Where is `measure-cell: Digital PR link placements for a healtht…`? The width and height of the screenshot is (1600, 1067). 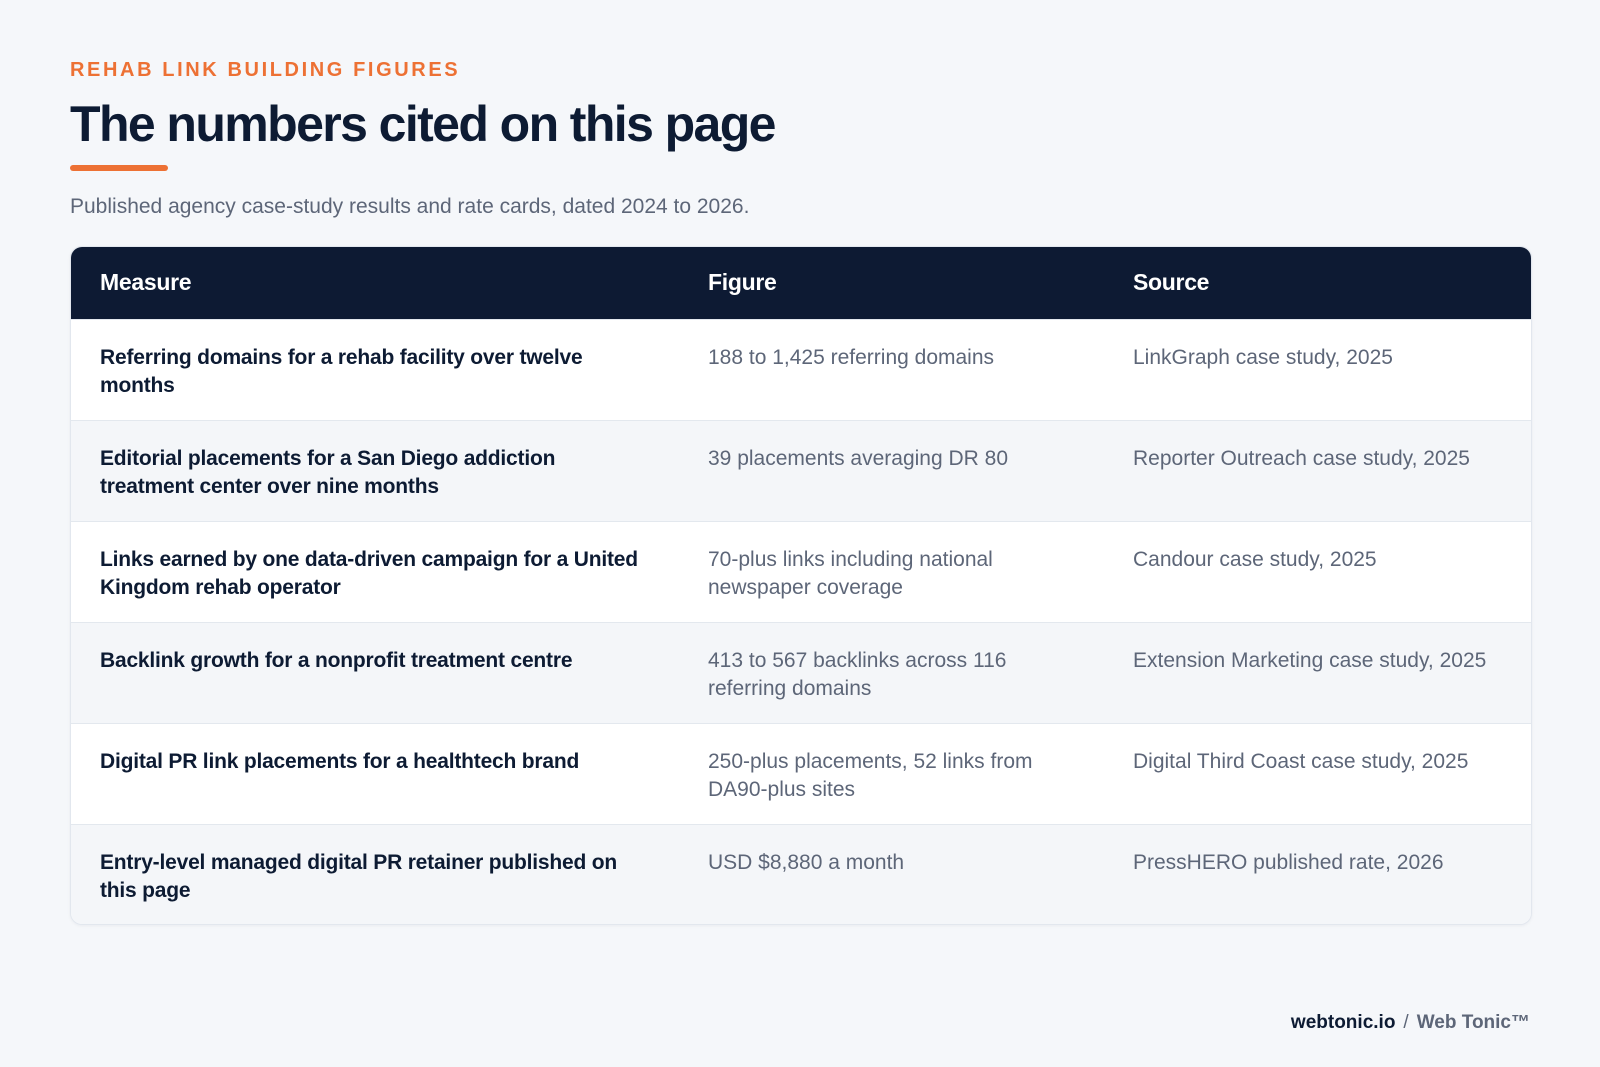
measure-cell: Digital PR link placements for a healtht… is located at coordinates (340, 761).